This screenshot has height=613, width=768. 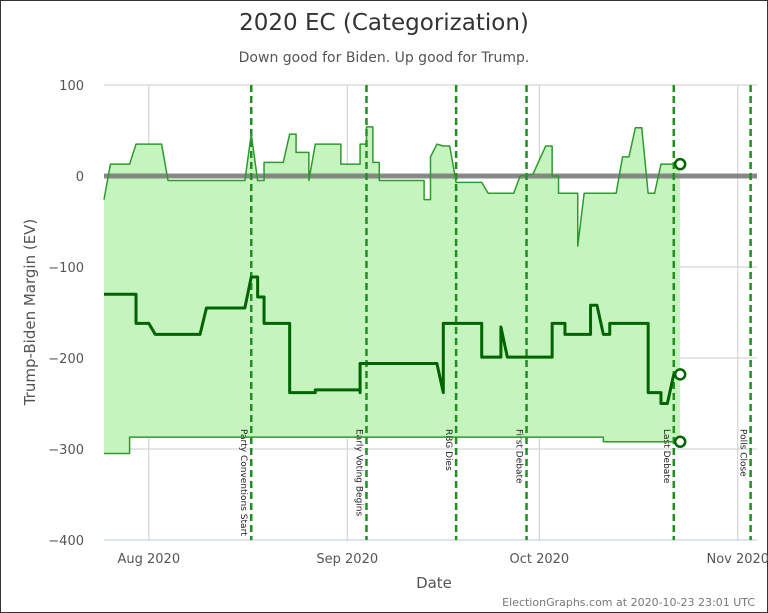 What do you see at coordinates (358, 472) in the screenshot?
I see `event-label: Early Voting Begins` at bounding box center [358, 472].